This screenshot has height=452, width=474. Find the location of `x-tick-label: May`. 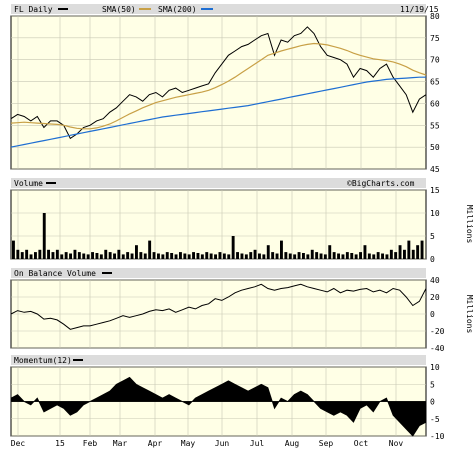

x-tick-label: May is located at coordinates (188, 443).